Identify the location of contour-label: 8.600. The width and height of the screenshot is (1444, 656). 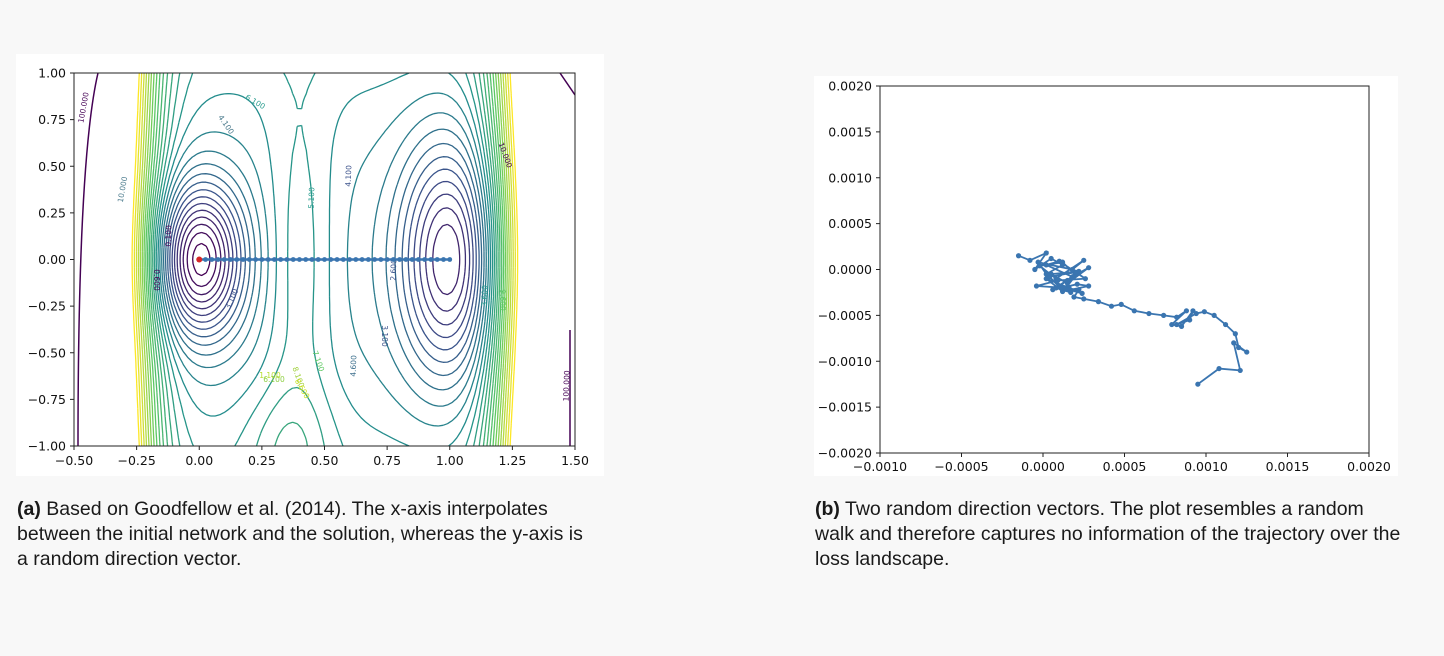
(302, 388).